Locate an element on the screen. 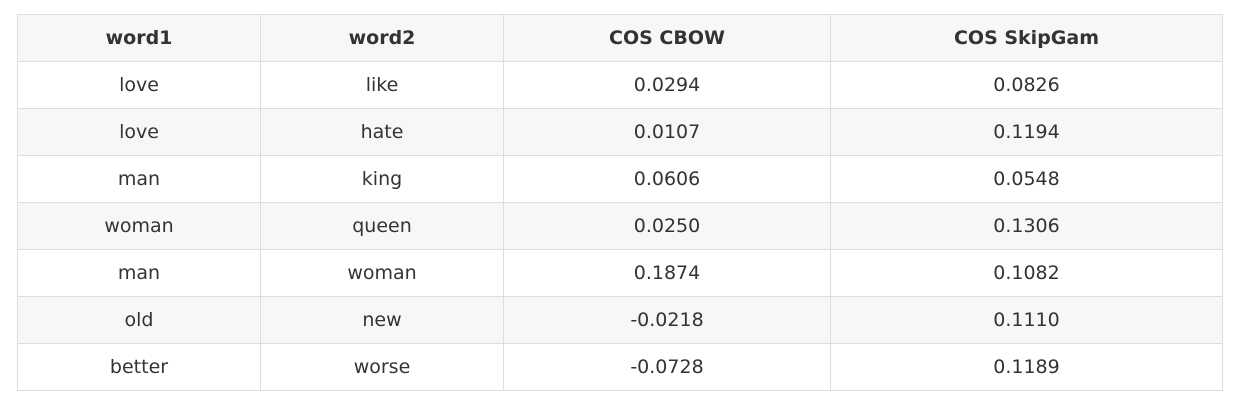 Image resolution: width=1247 pixels, height=401 pixels. table-header: word1 word2 COS CBOW COS SkipGam is located at coordinates (620, 38).